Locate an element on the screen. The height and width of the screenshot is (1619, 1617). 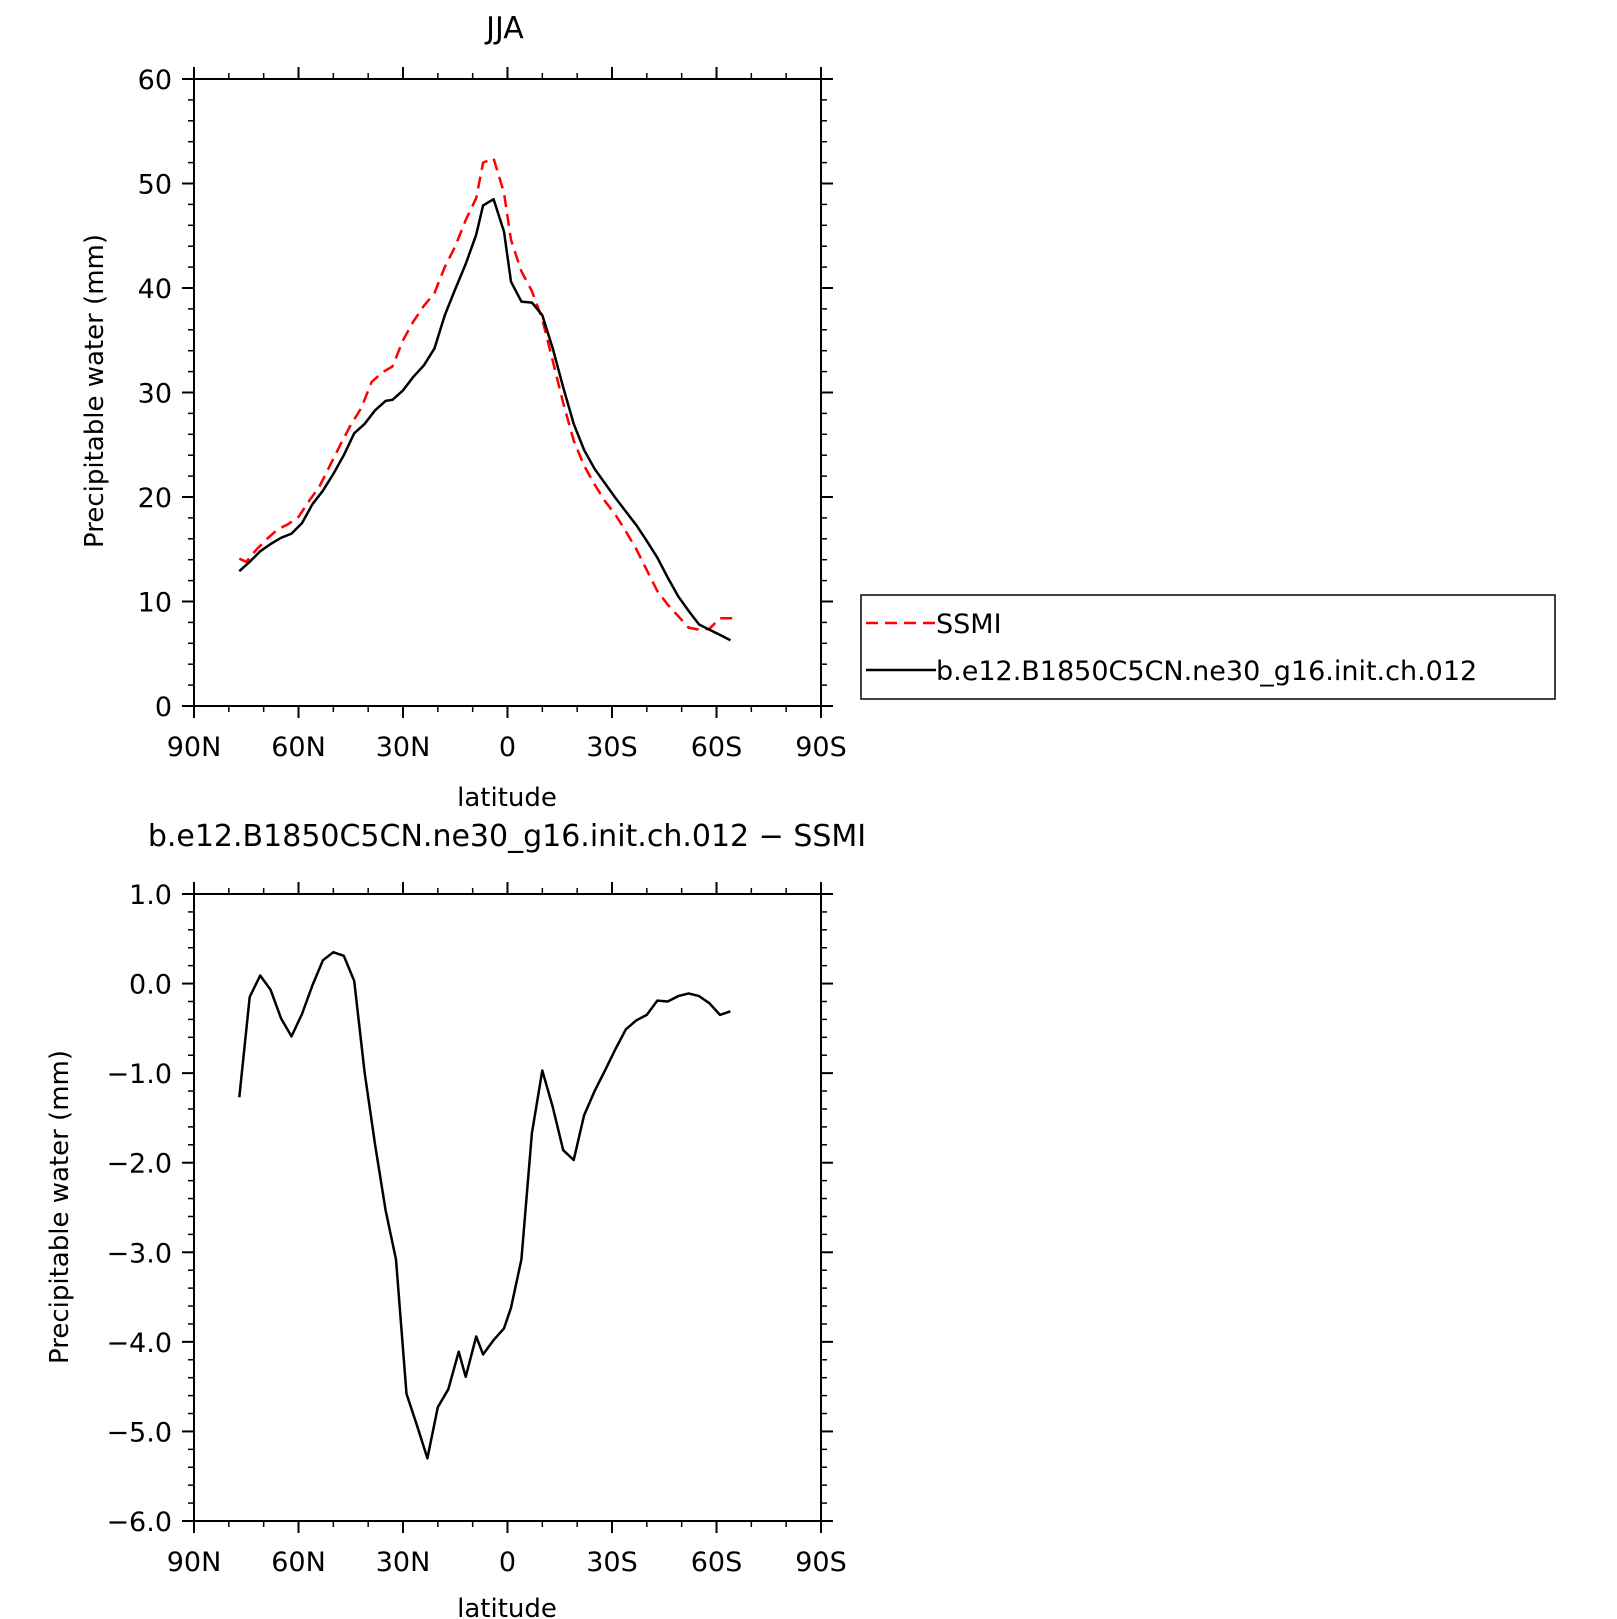
y-tick-label: 10 is located at coordinates (155, 603).